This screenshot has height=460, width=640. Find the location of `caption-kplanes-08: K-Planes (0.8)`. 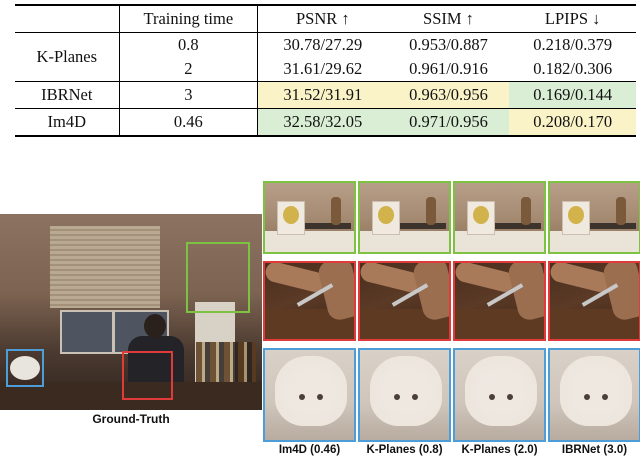

caption-kplanes-08: K-Planes (0.8) is located at coordinates (404, 450).